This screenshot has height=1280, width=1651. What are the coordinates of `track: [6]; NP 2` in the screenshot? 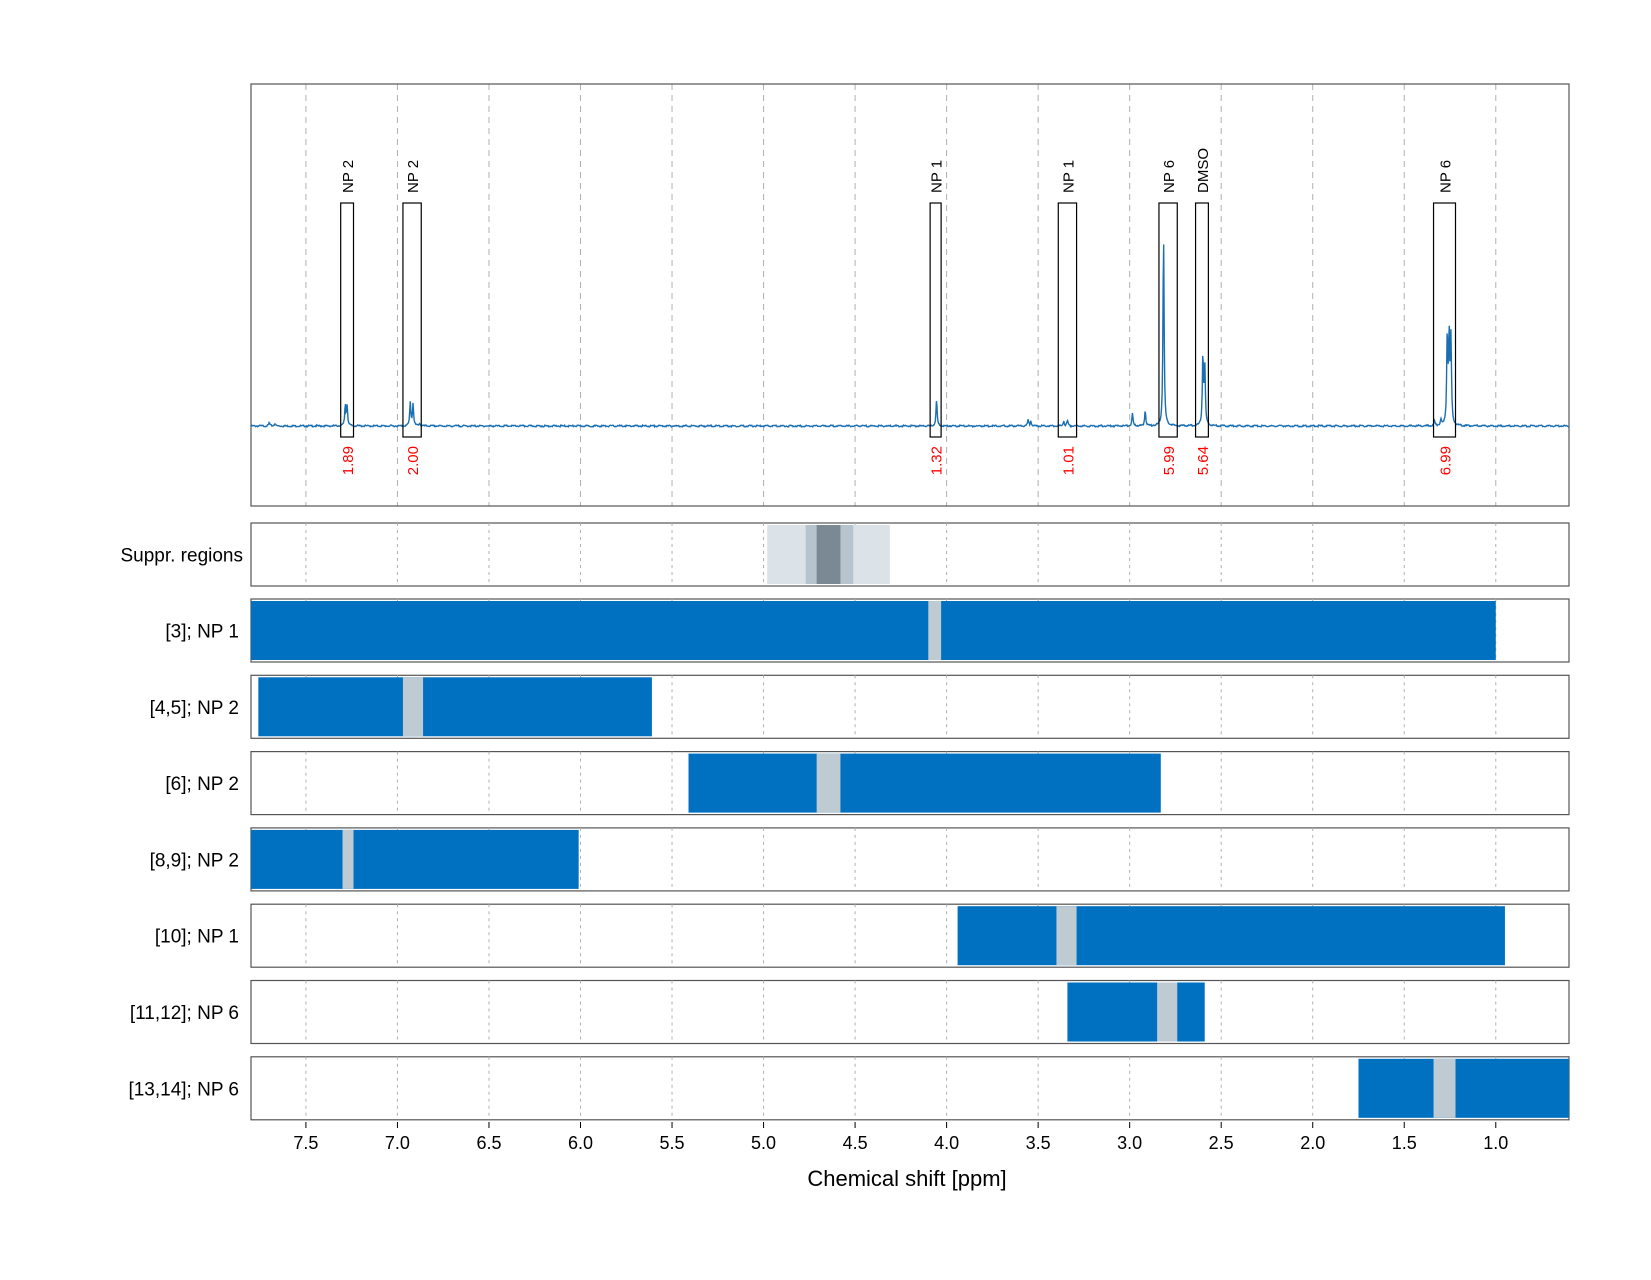 It's located at (867, 783).